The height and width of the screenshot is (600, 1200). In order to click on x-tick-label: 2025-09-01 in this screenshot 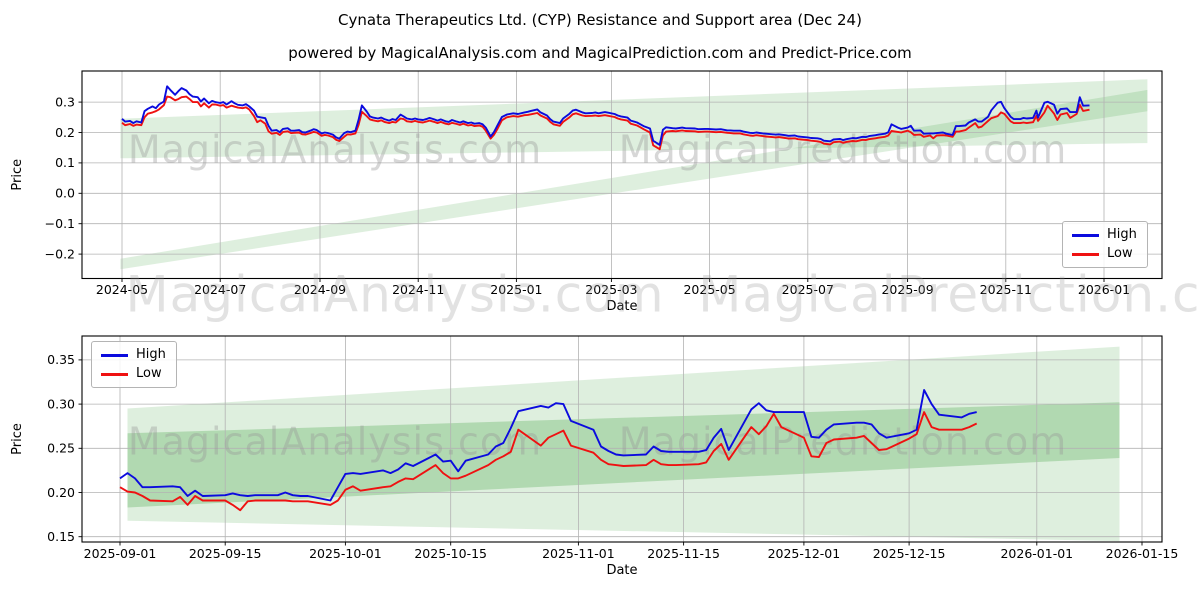, I will do `click(120, 553)`.